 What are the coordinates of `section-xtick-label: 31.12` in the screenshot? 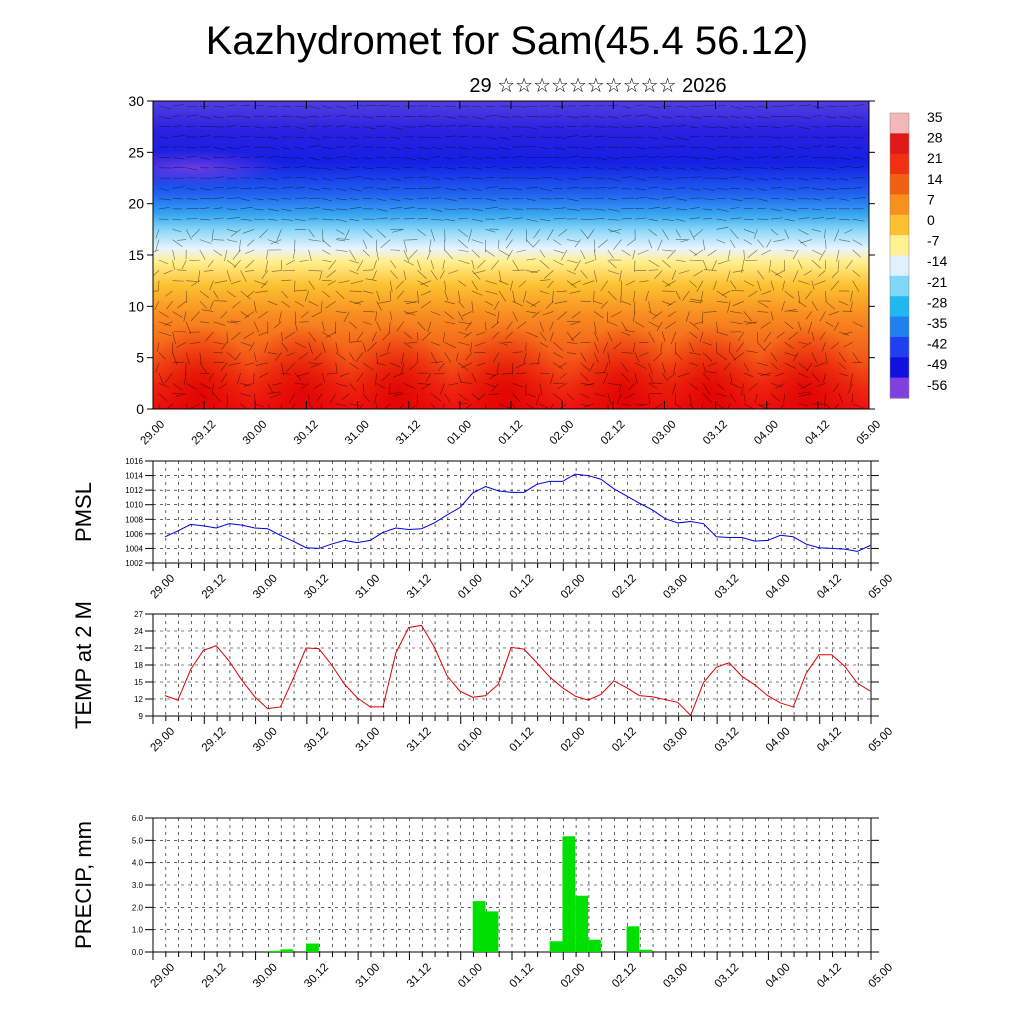 It's located at (408, 432).